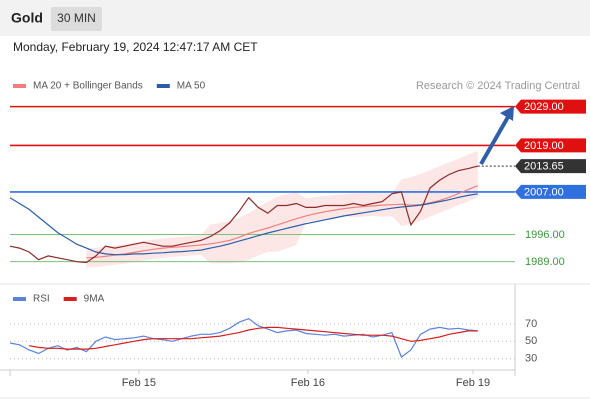  What do you see at coordinates (544, 107) in the screenshot?
I see `level-label: 2029.00` at bounding box center [544, 107].